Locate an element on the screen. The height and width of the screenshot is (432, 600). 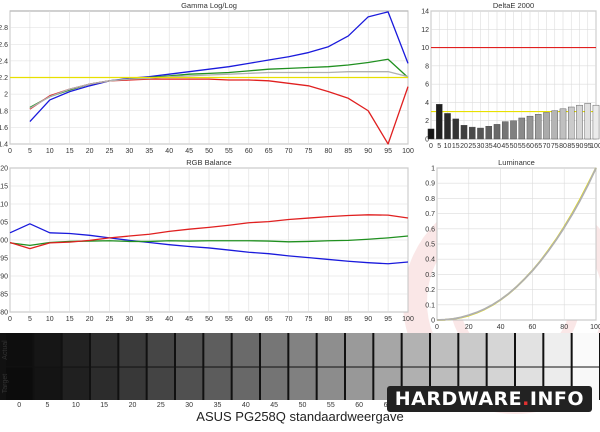
y-tick-label: 0.9 is located at coordinates (430, 184).